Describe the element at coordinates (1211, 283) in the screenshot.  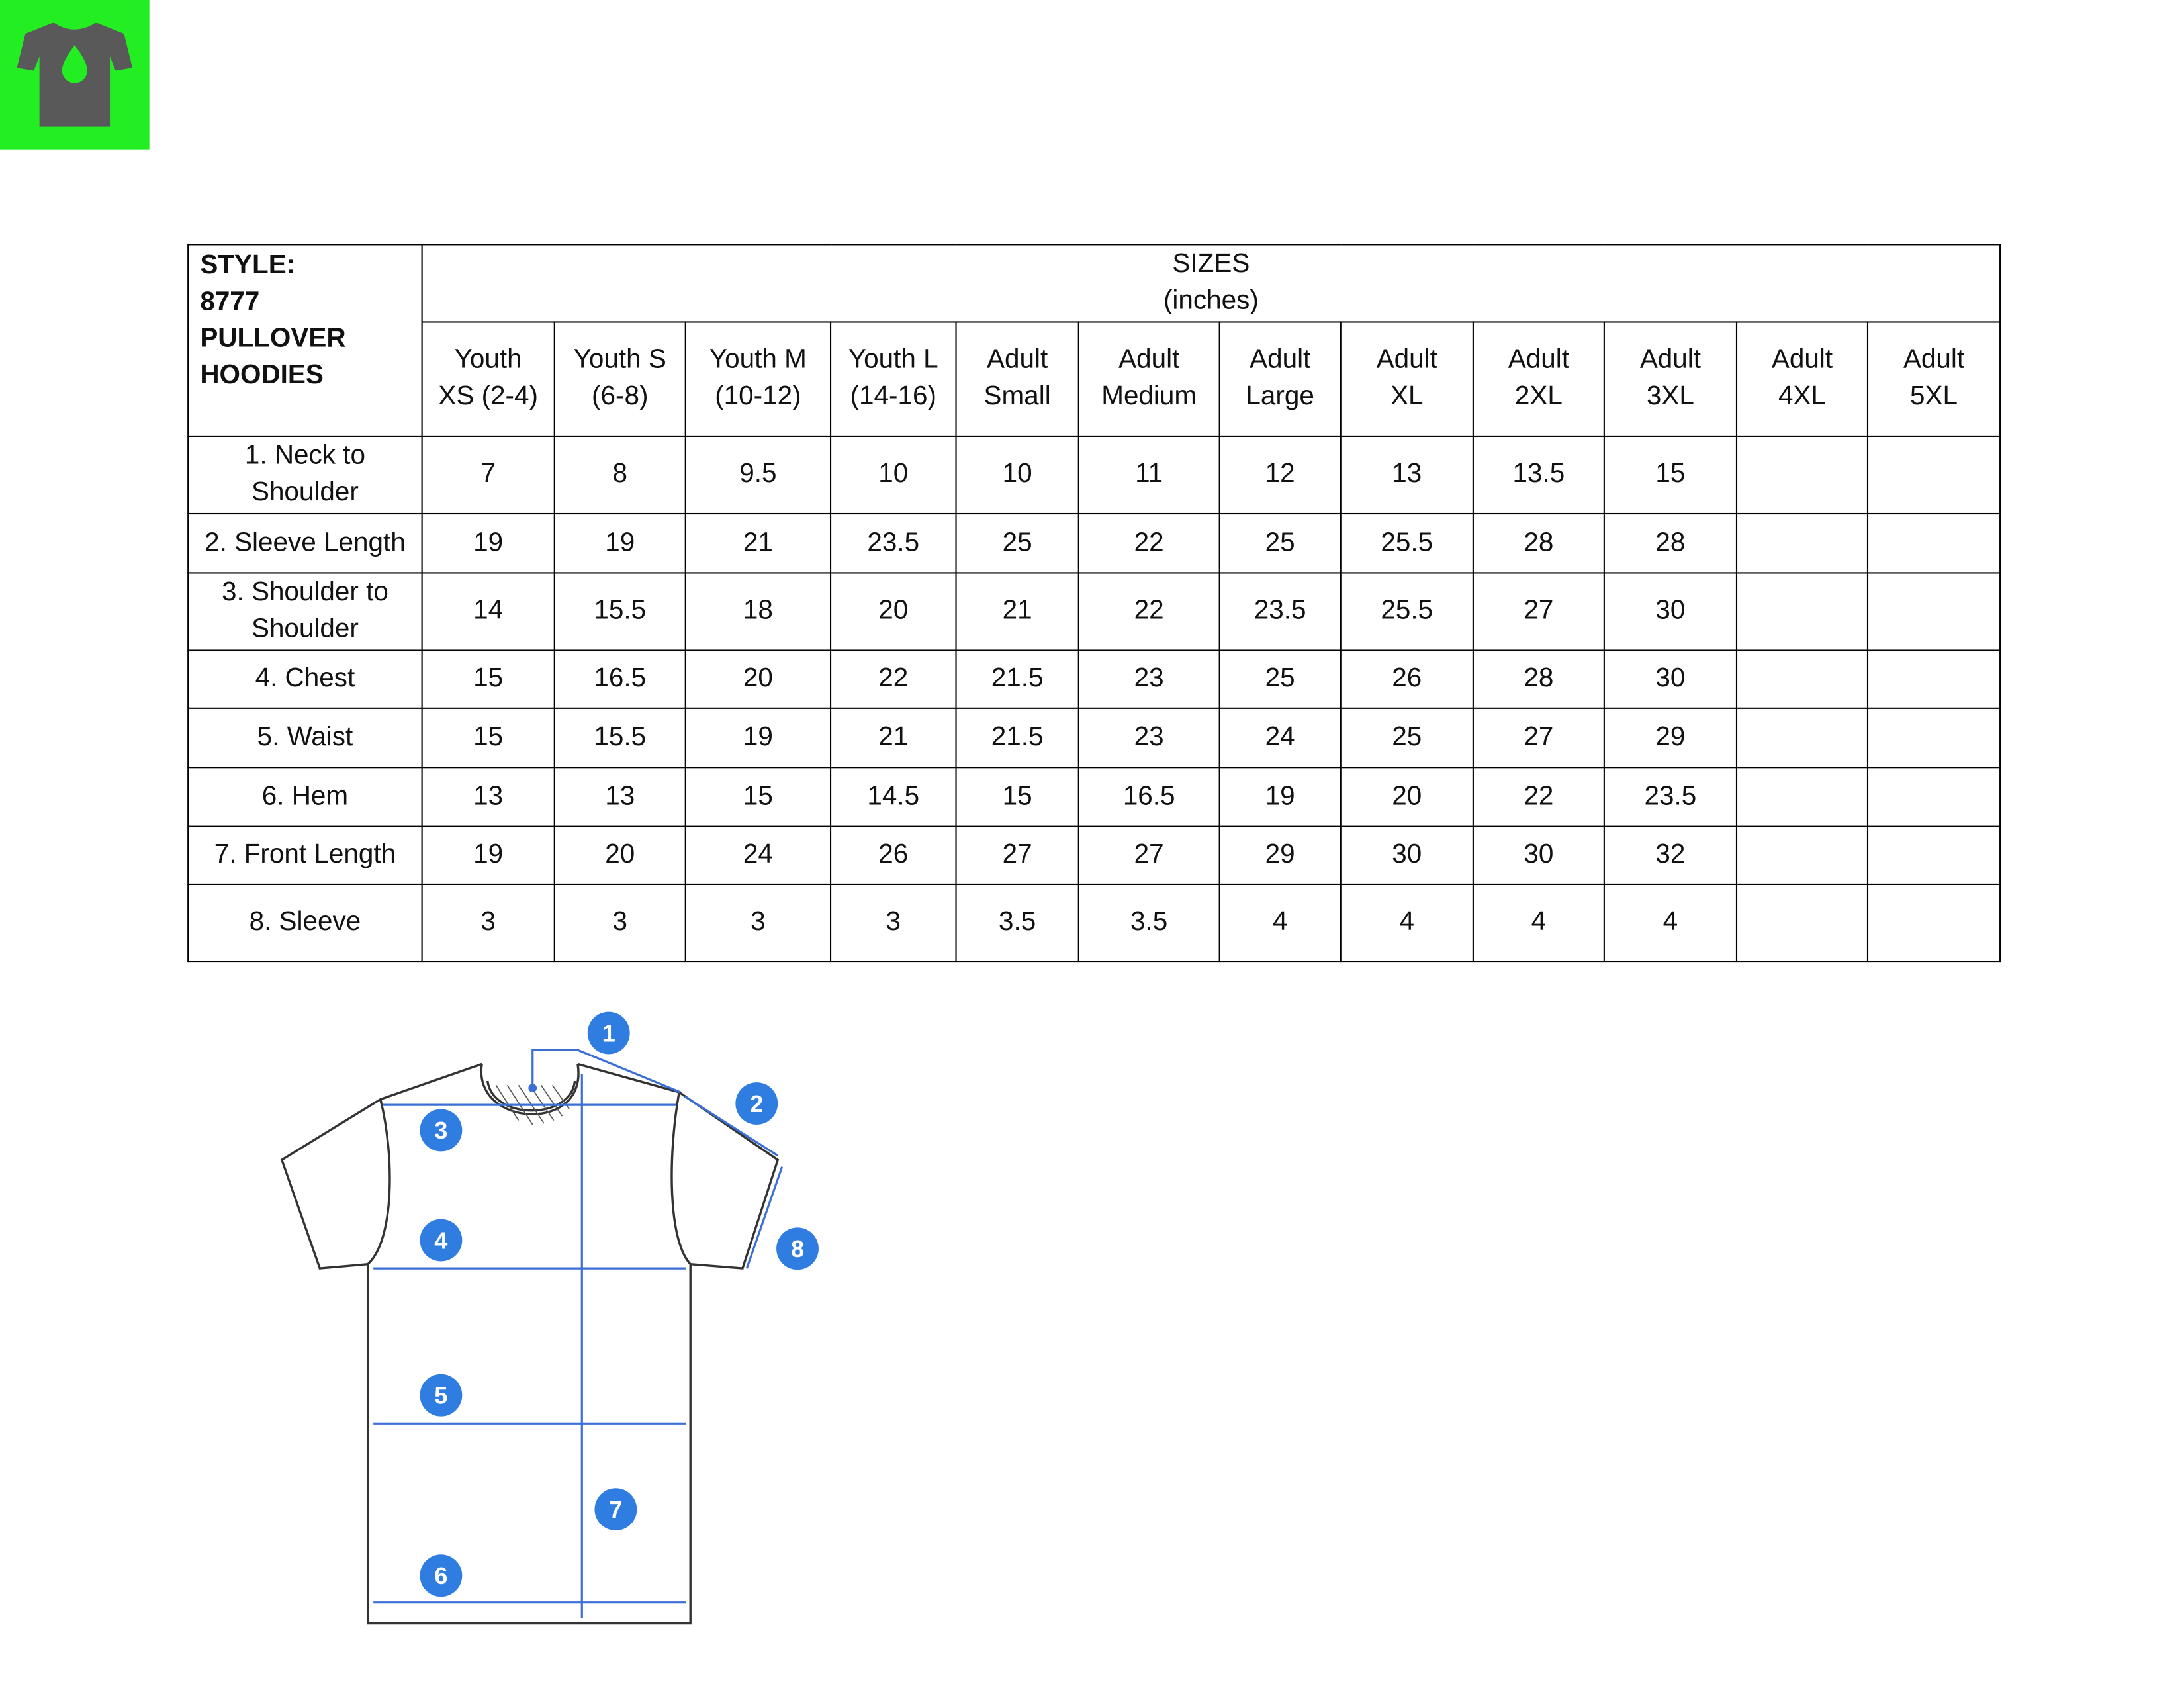
I see `sizes-title: SIZES (inches)` at that location.